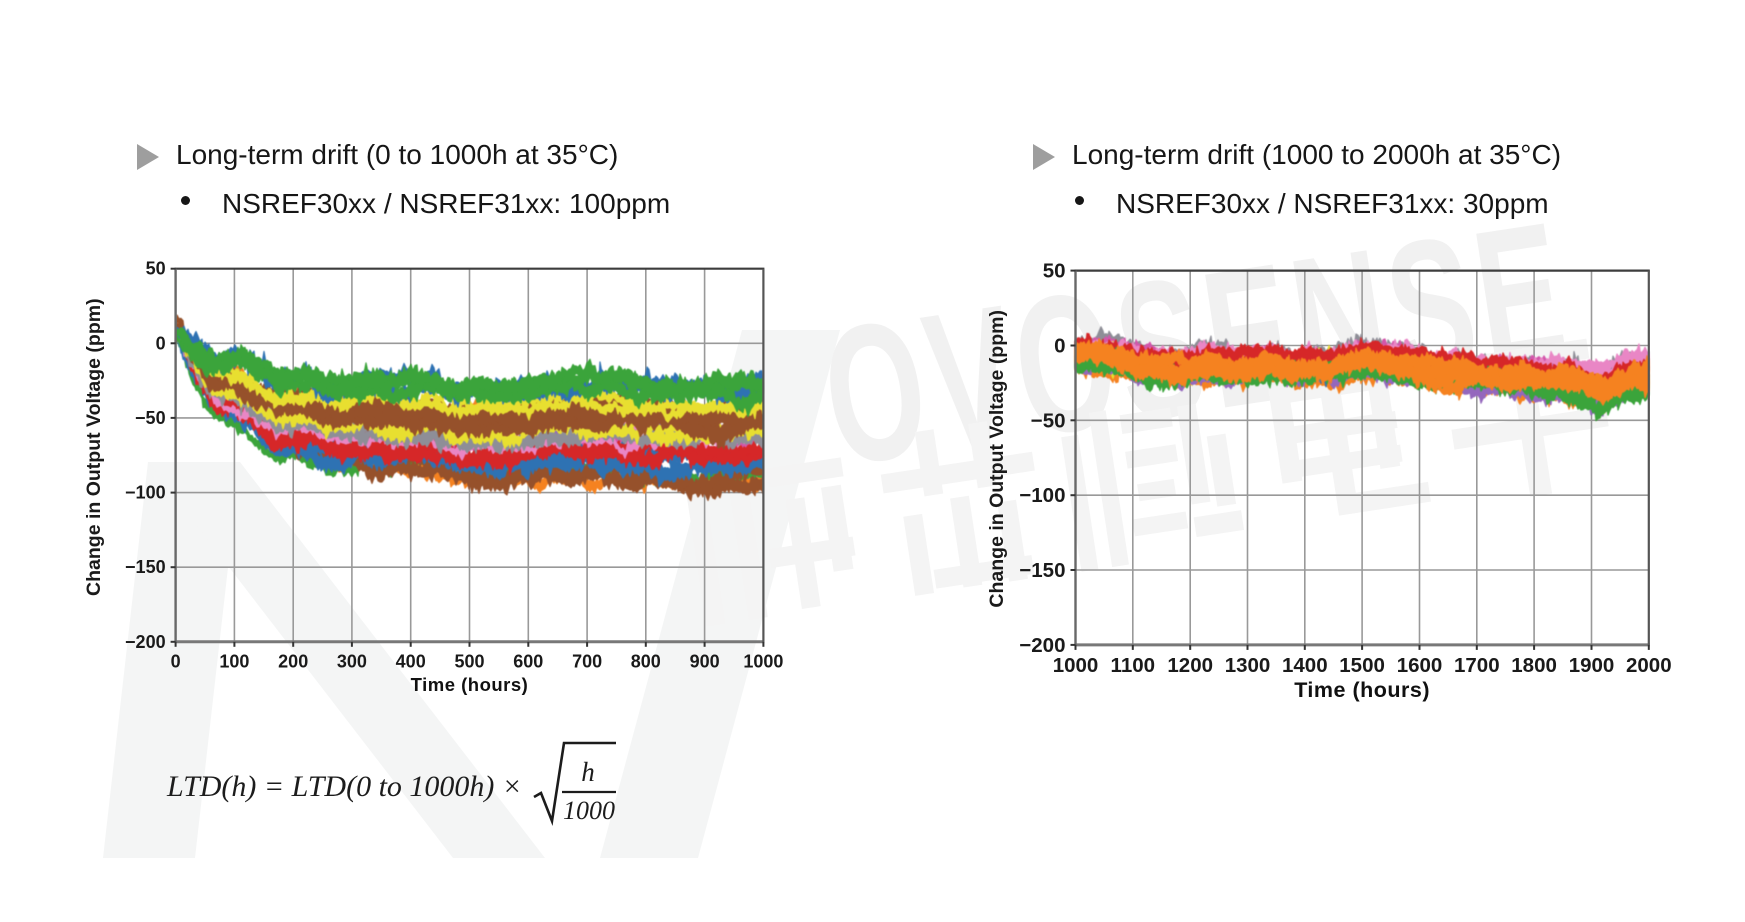  What do you see at coordinates (588, 772) in the screenshot?
I see `svg-text: h` at bounding box center [588, 772].